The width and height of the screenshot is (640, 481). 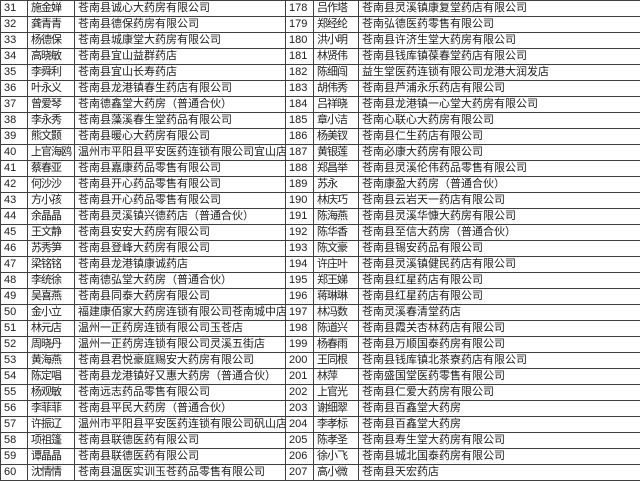 I want to click on right-person-name-cell: 郑经纶, so click(x=336, y=25).